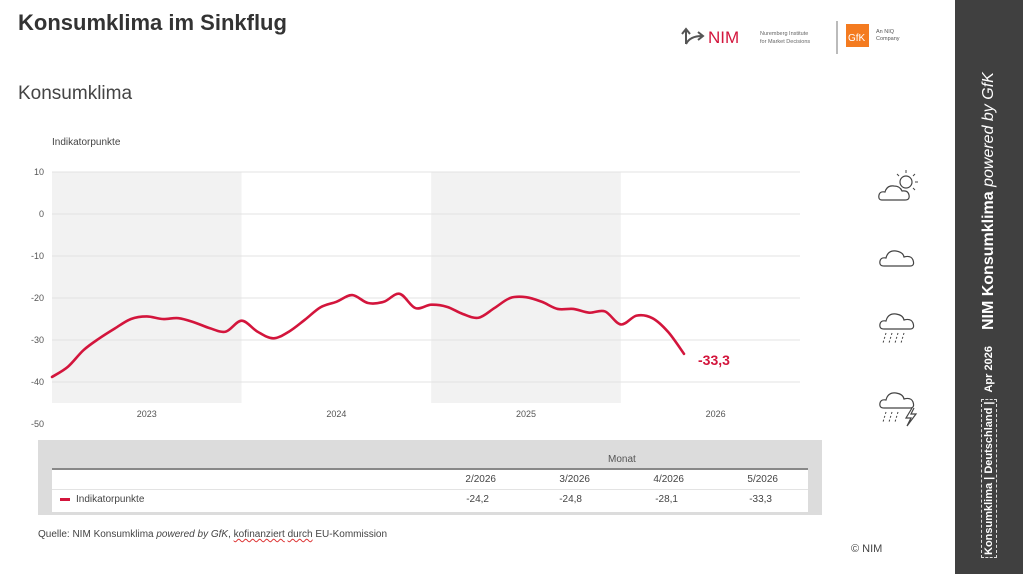 Image resolution: width=1023 pixels, height=574 pixels. I want to click on nim-sub1: Nuremberg Institute, so click(784, 34).